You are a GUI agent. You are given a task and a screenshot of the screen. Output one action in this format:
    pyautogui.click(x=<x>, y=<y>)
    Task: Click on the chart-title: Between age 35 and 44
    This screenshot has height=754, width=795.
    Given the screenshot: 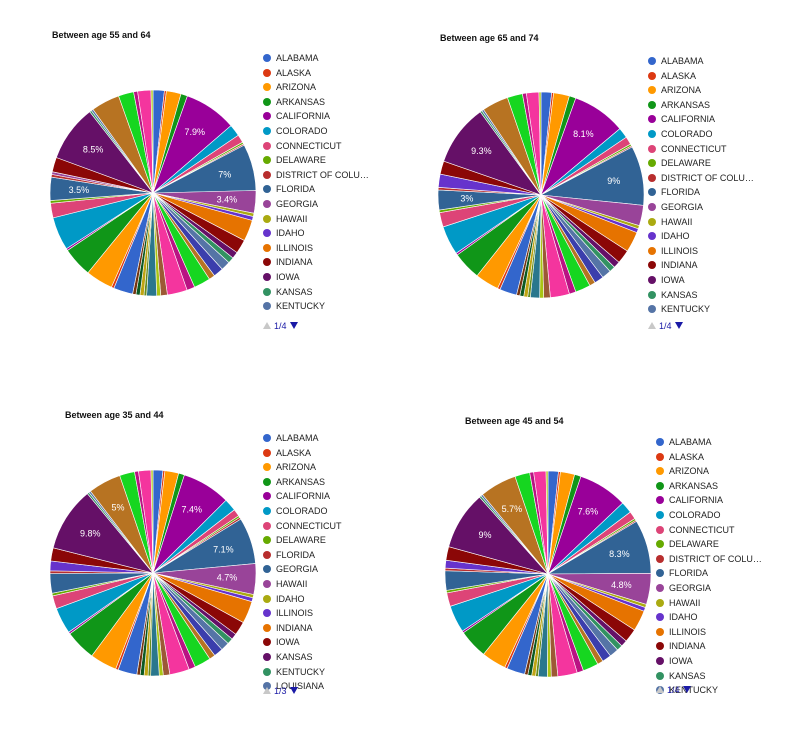 What is the action you would take?
    pyautogui.click(x=114, y=415)
    